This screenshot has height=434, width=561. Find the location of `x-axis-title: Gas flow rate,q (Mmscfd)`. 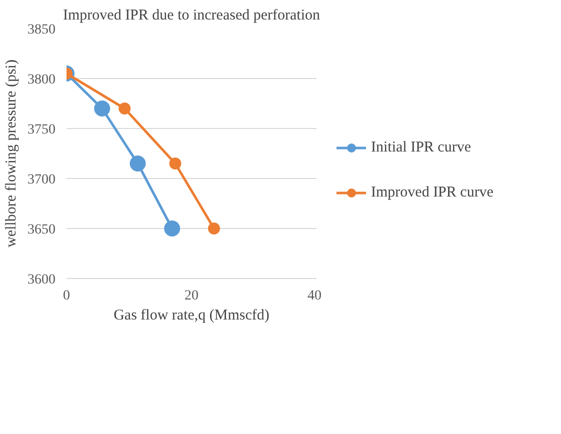

x-axis-title: Gas flow rate,q (Mmscfd) is located at coordinates (192, 316).